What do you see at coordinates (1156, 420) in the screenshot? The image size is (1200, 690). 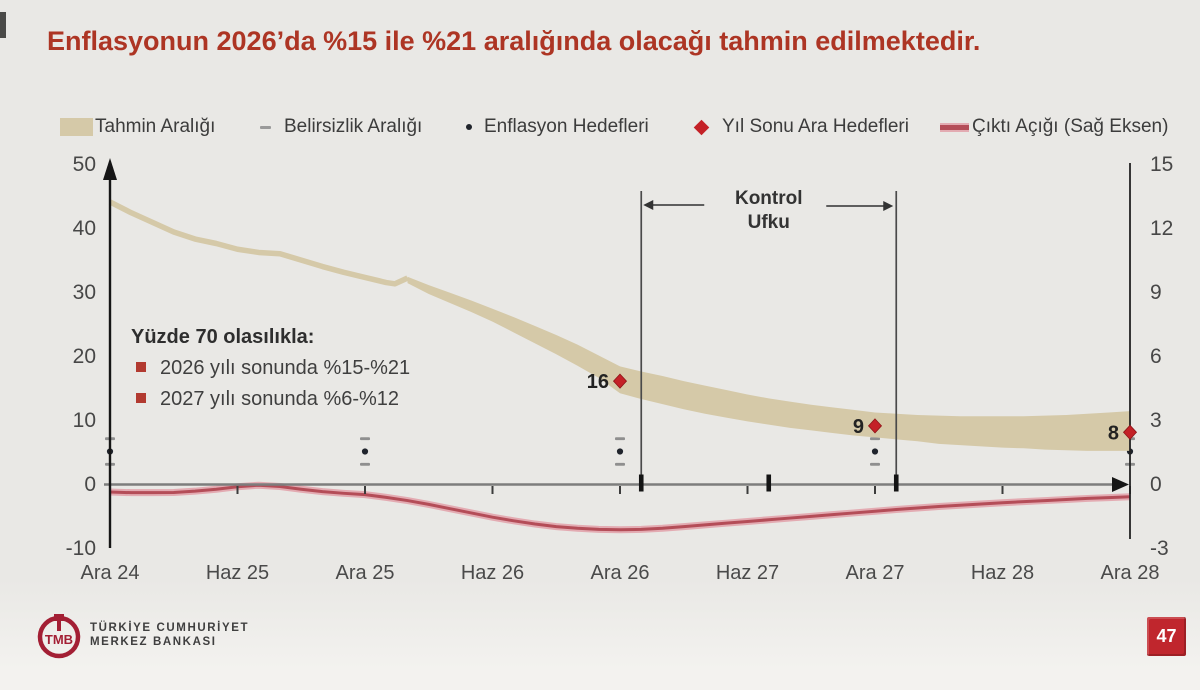 I see `right-axis-tick-label: 3` at bounding box center [1156, 420].